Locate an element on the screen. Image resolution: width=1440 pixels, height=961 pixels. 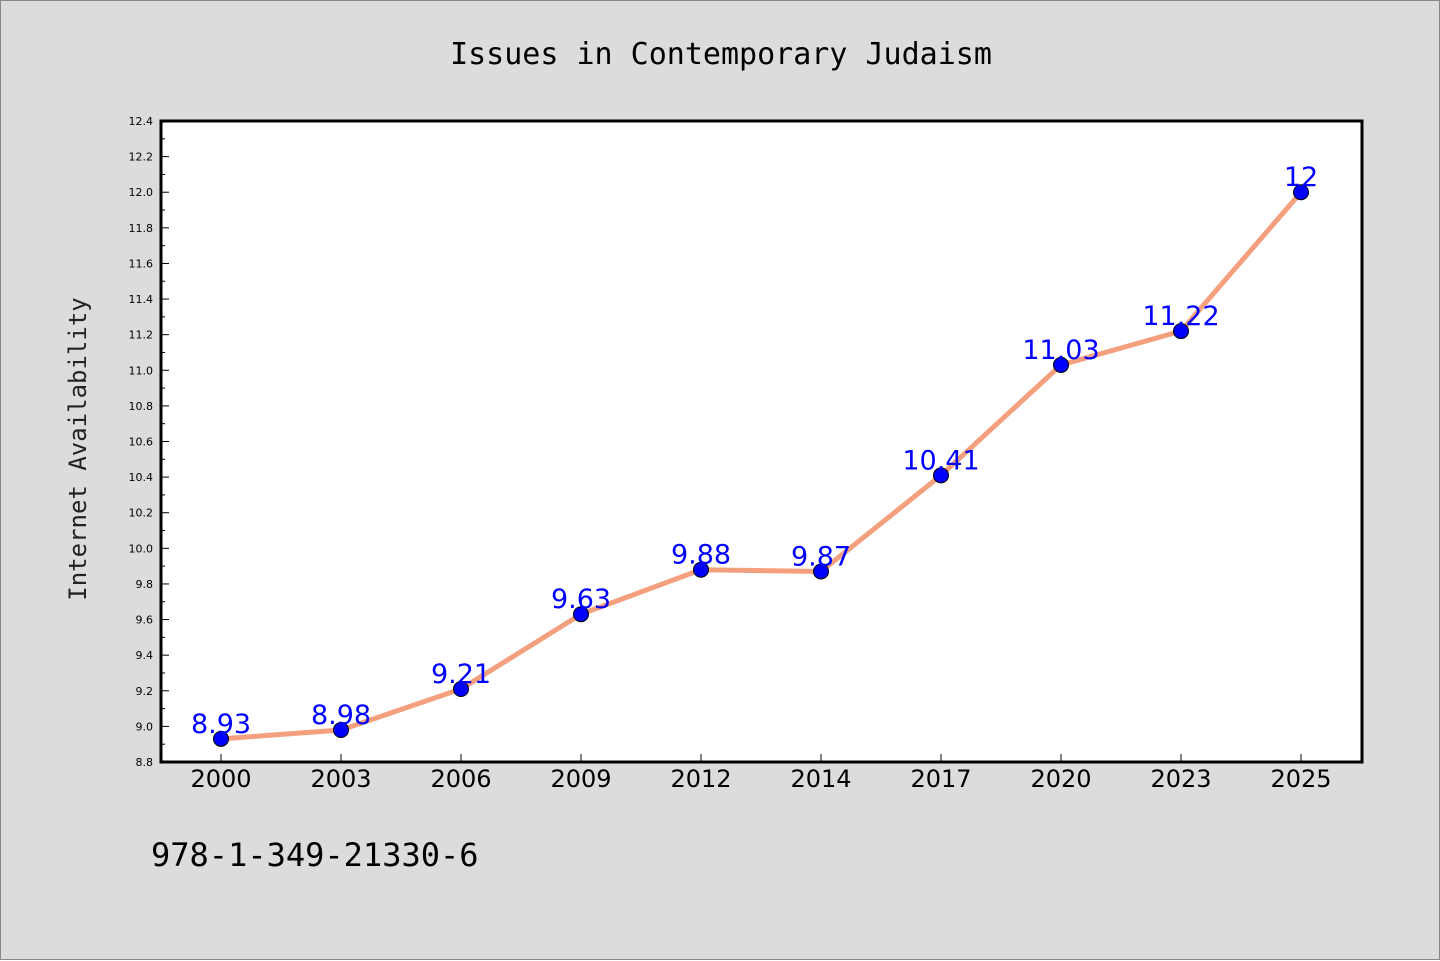
y-tick-label: 8.8 is located at coordinates (145, 762).